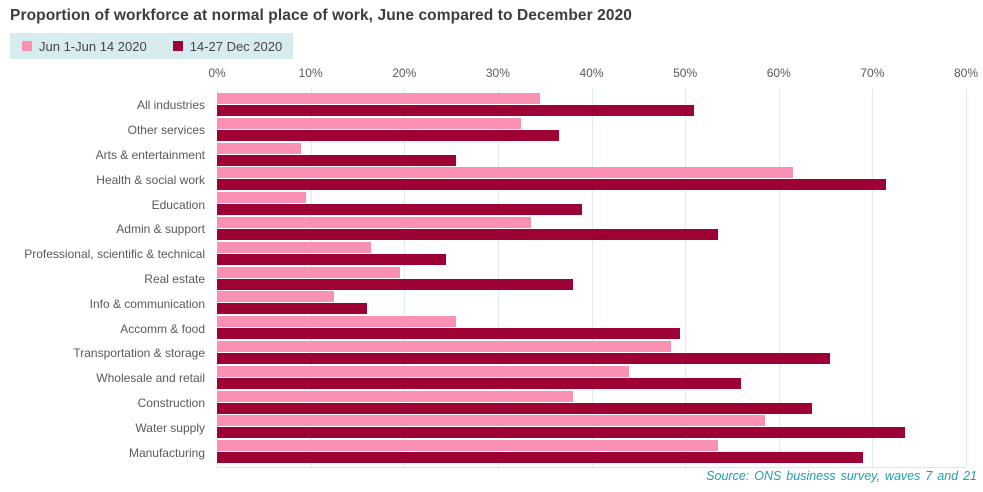  What do you see at coordinates (114, 254) in the screenshot?
I see `category-label: Professional, scientific & technical` at bounding box center [114, 254].